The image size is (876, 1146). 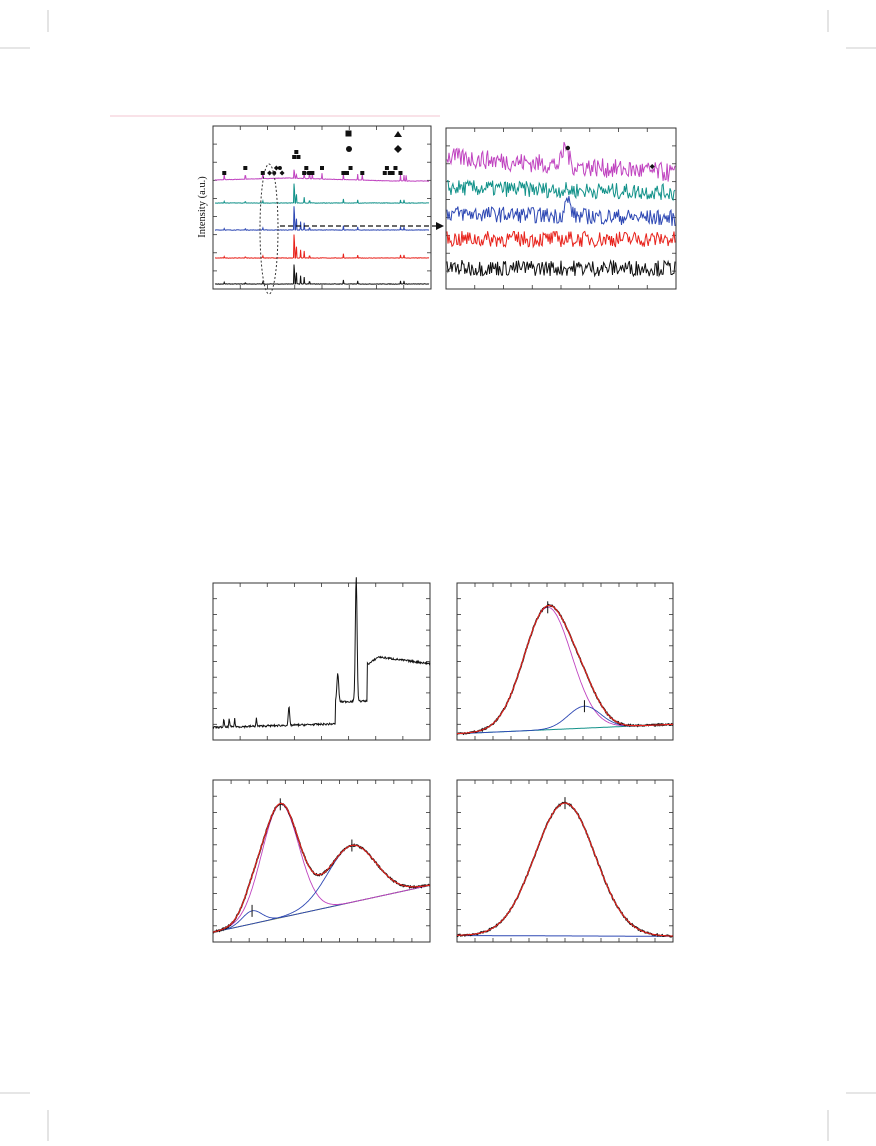 I want to click on y-axis-label: Intensity (a.u.), so click(x=202, y=207).